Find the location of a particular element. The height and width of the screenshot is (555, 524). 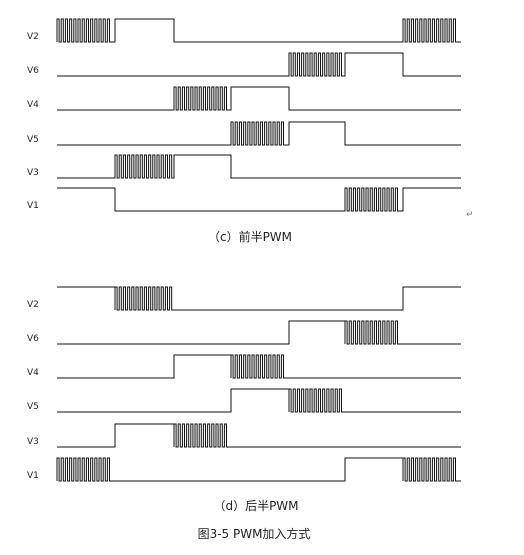

figure-caption: 图3-5 PWM加入方式 is located at coordinates (254, 533).